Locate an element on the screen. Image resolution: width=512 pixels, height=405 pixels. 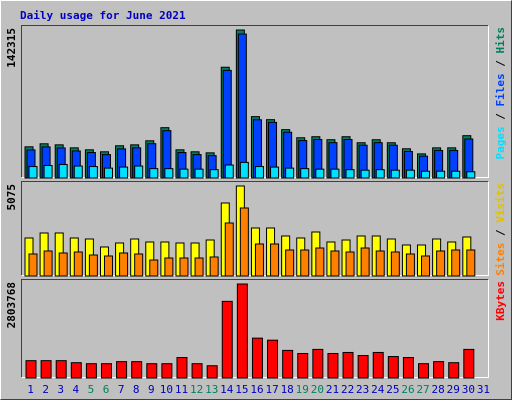
x-tick-label: 25 is located at coordinates (392, 389).